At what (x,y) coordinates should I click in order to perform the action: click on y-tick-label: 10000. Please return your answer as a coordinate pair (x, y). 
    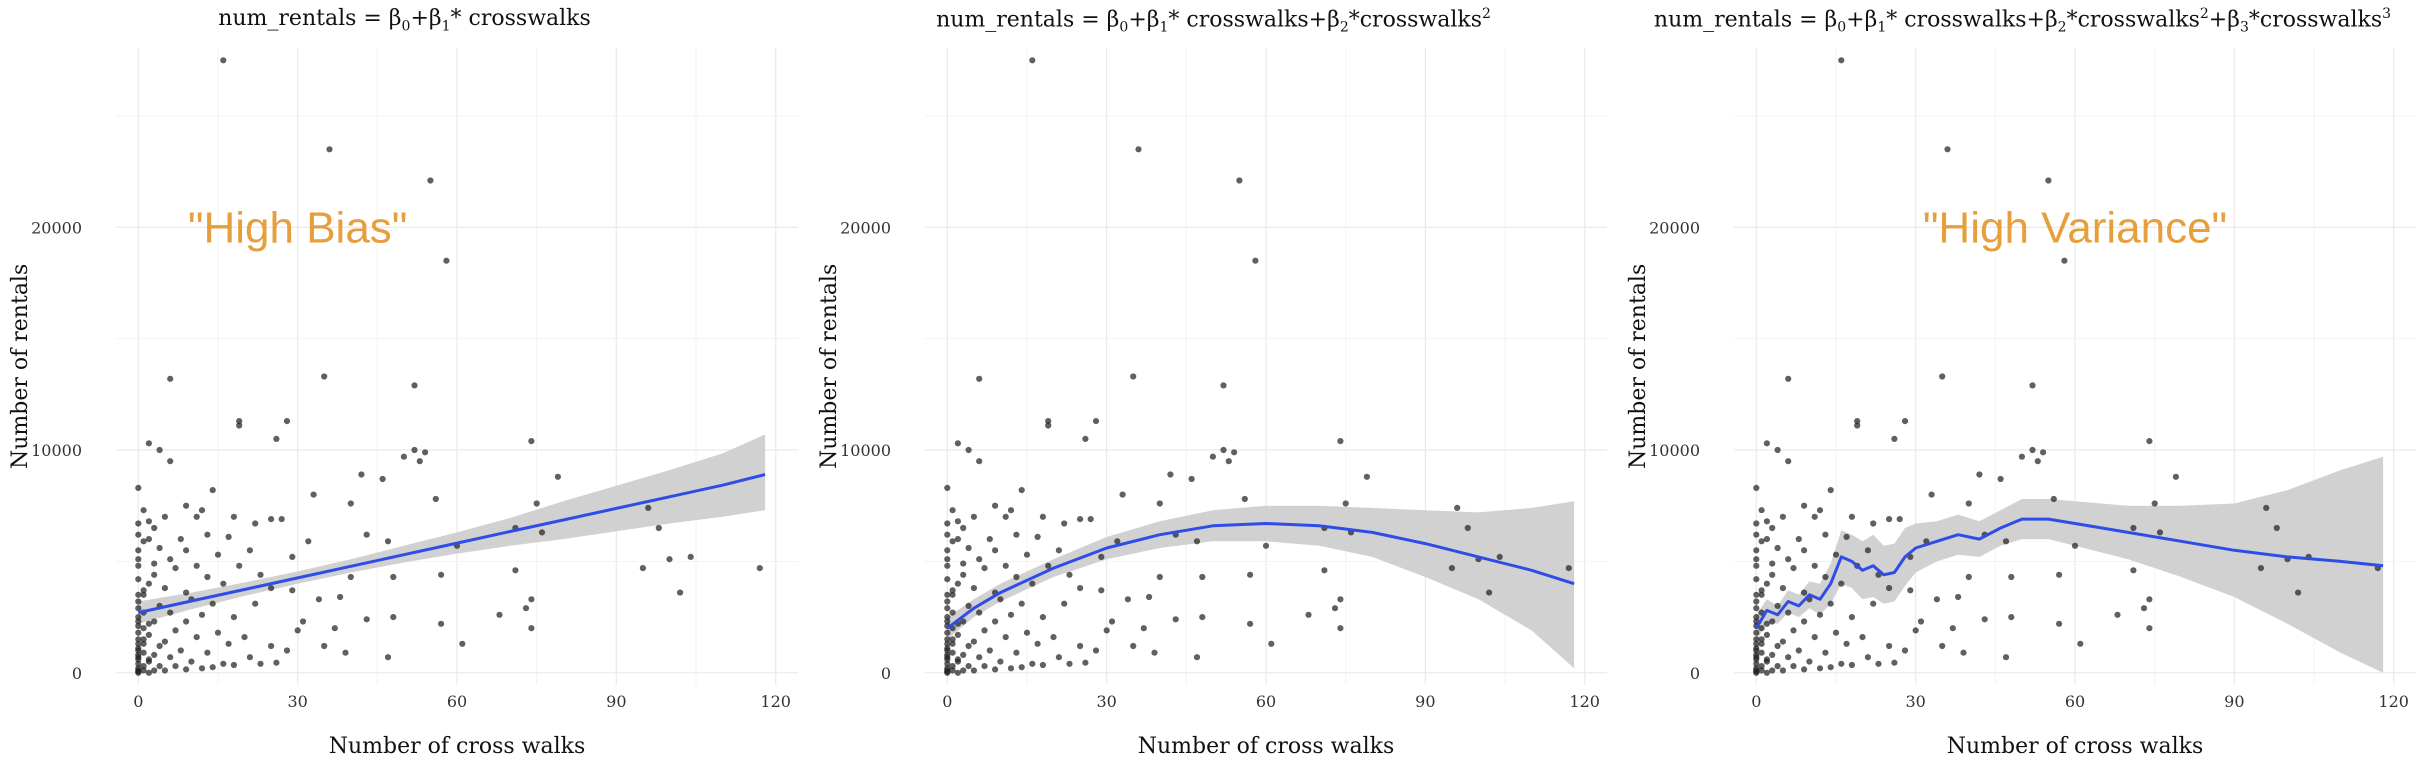
    Looking at the image, I should click on (56, 450).